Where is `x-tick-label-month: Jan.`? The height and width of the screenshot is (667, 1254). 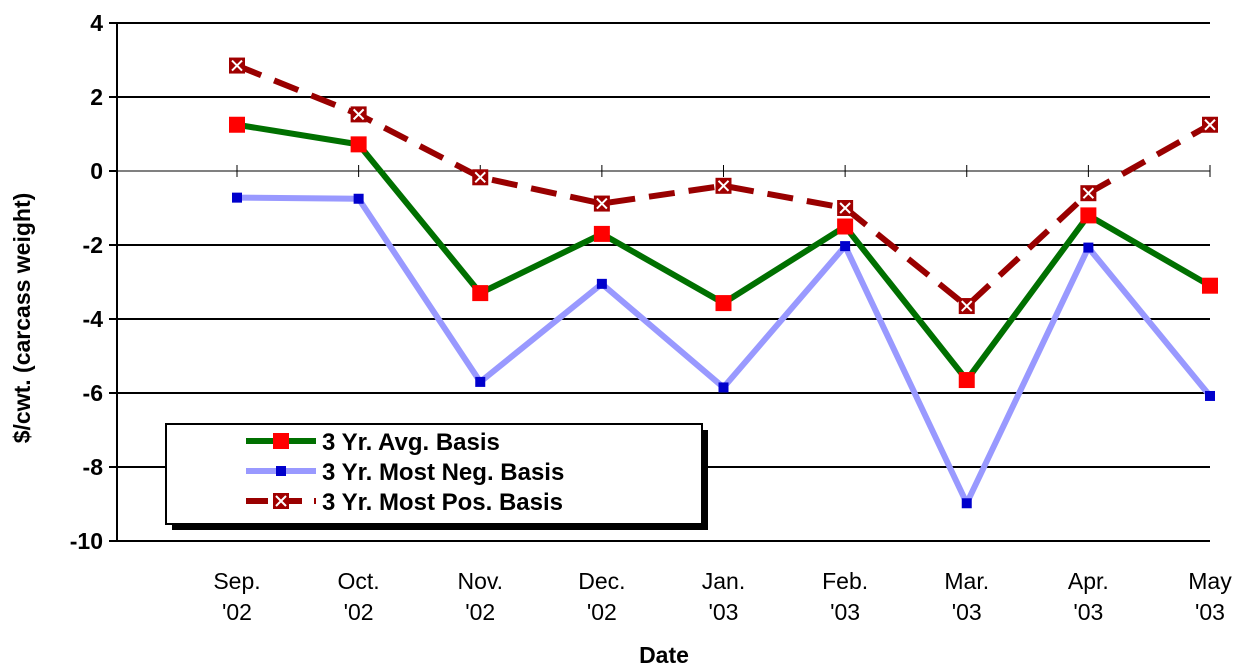
x-tick-label-month: Jan. is located at coordinates (723, 581).